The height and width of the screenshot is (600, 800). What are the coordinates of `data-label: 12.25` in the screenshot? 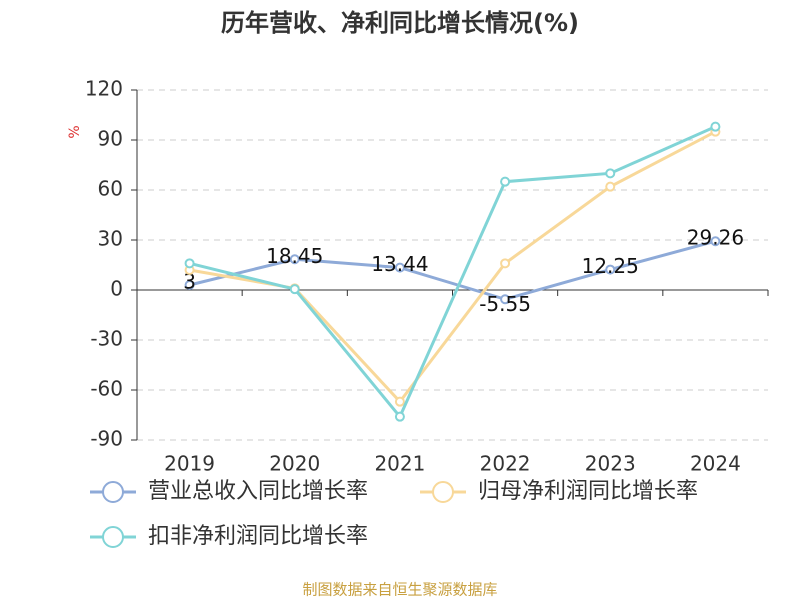 It's located at (610, 266).